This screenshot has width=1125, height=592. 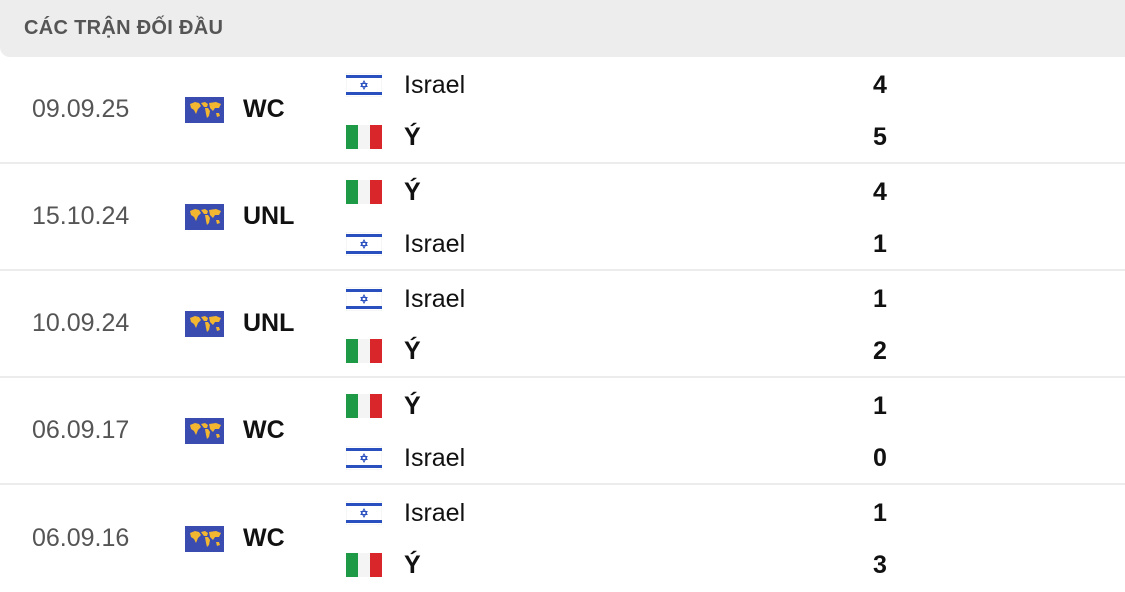 What do you see at coordinates (81, 323) in the screenshot?
I see `match-date: 10.09.24` at bounding box center [81, 323].